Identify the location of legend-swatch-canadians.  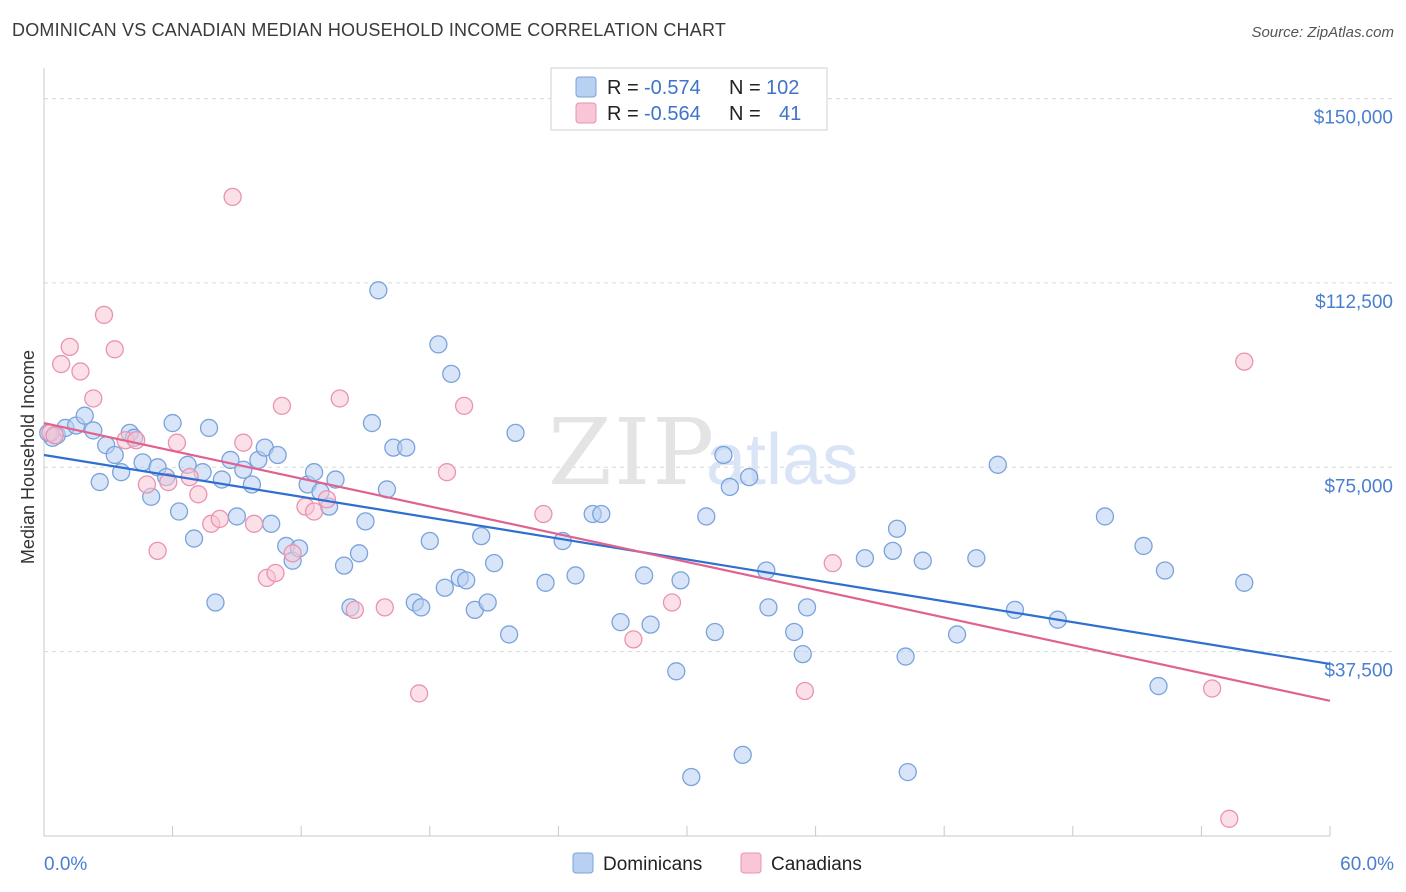
(586, 113).